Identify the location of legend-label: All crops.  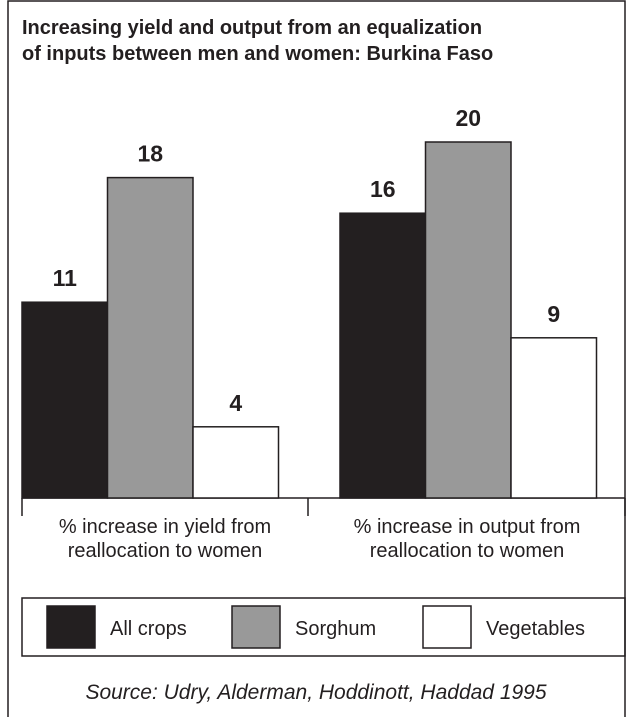
(148, 629).